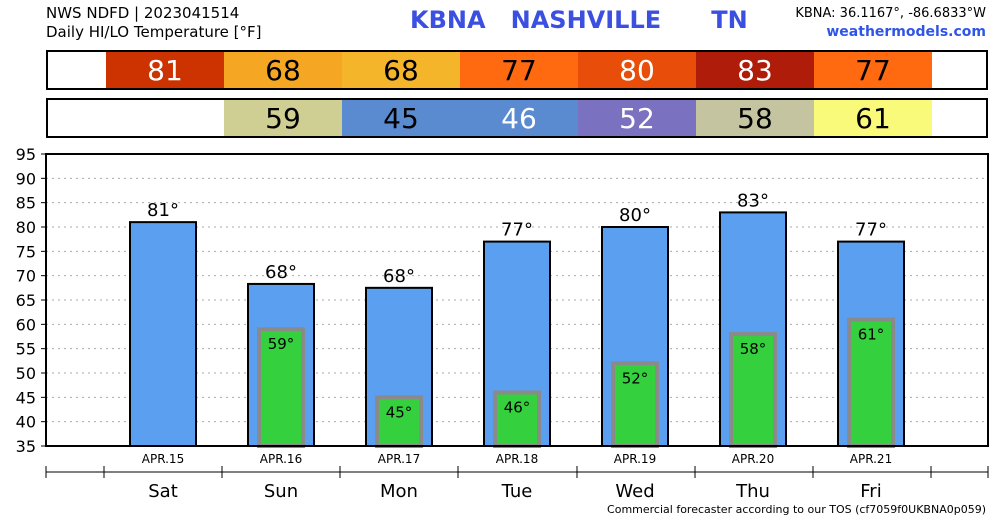 This screenshot has width=1000, height=520. What do you see at coordinates (517, 407) in the screenshot?
I see `low-value-label: 46°` at bounding box center [517, 407].